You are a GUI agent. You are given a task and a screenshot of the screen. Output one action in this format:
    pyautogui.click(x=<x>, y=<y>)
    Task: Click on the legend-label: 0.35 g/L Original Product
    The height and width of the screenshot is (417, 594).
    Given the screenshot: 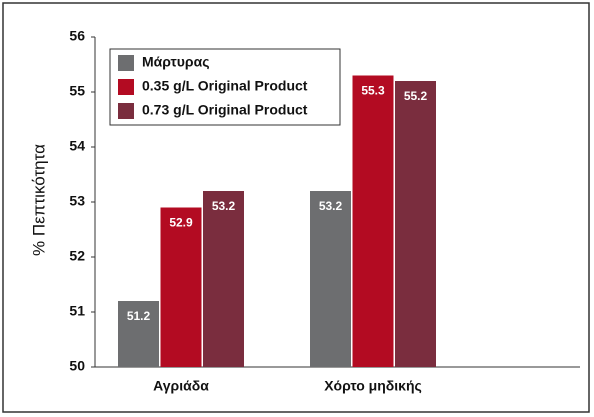 What is the action you would take?
    pyautogui.click(x=225, y=86)
    